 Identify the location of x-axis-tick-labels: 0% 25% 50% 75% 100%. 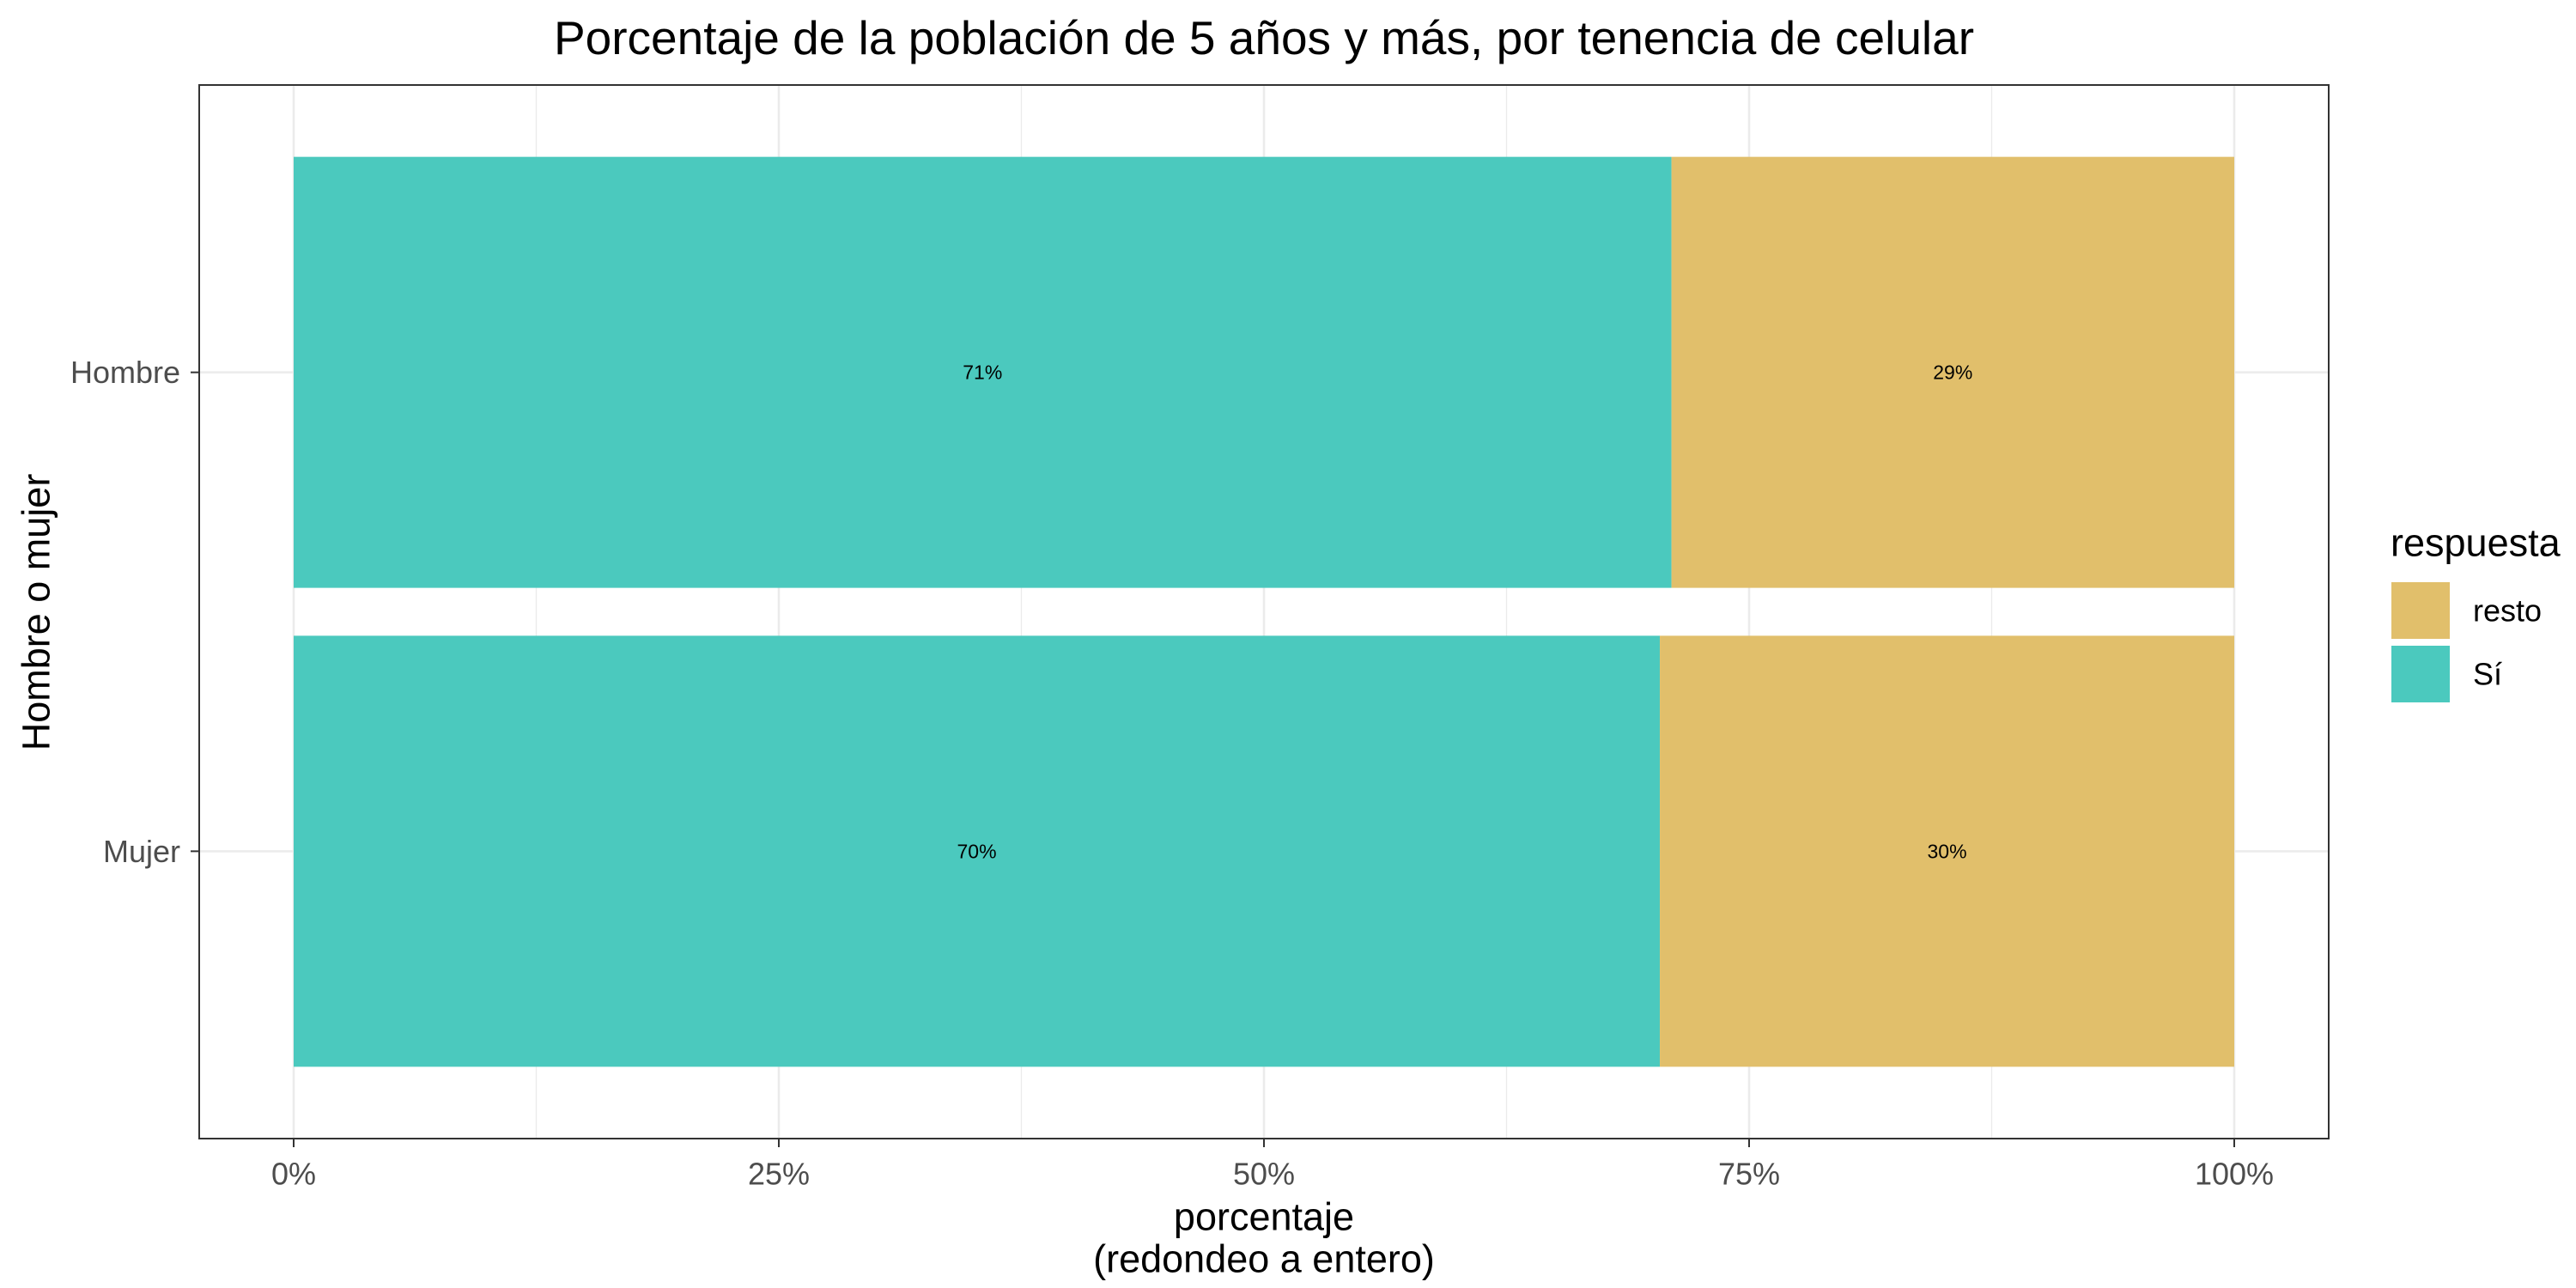
(1272, 1174).